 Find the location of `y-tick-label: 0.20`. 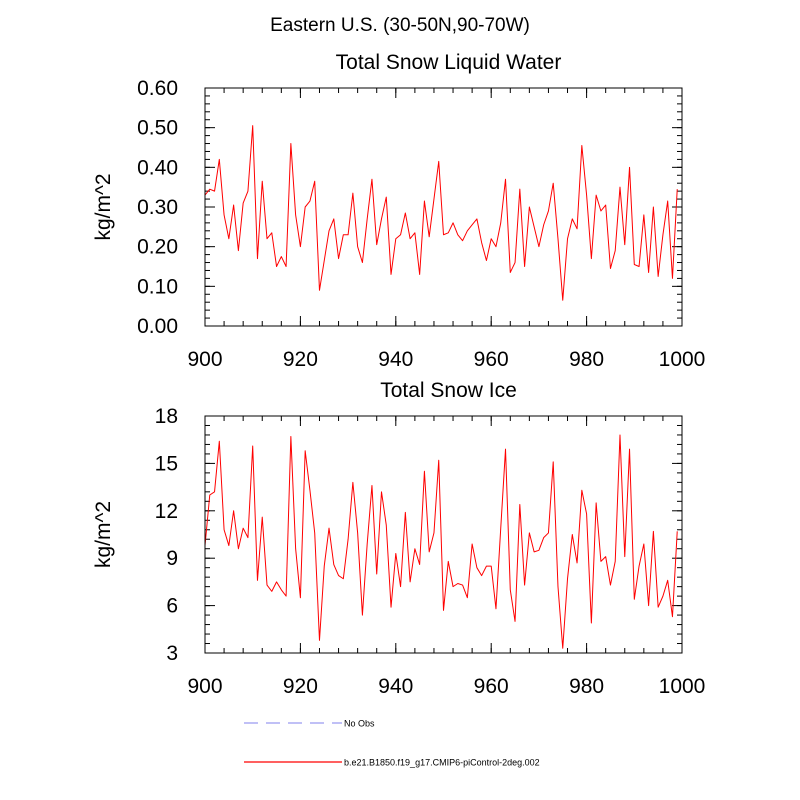

y-tick-label: 0.20 is located at coordinates (157, 247).